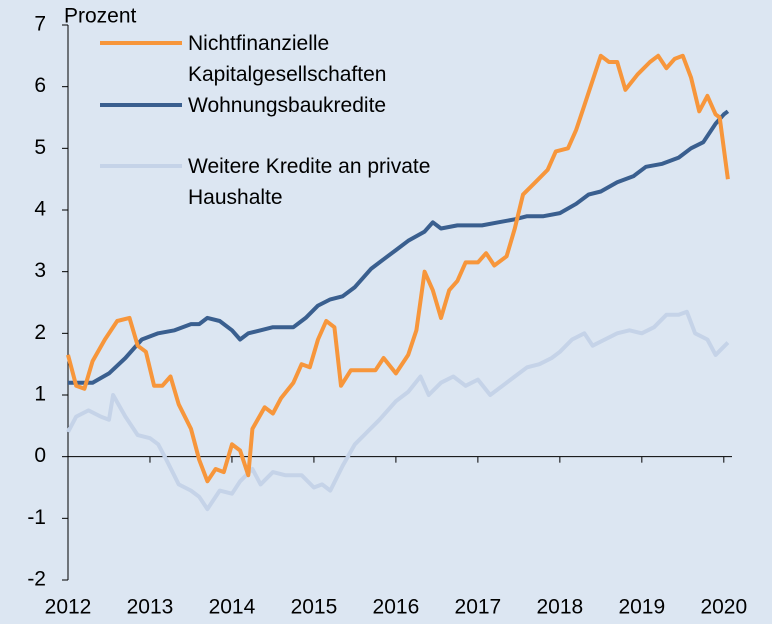 The height and width of the screenshot is (624, 772). Describe the element at coordinates (232, 607) in the screenshot. I see `x-tick-label: 2014` at that location.